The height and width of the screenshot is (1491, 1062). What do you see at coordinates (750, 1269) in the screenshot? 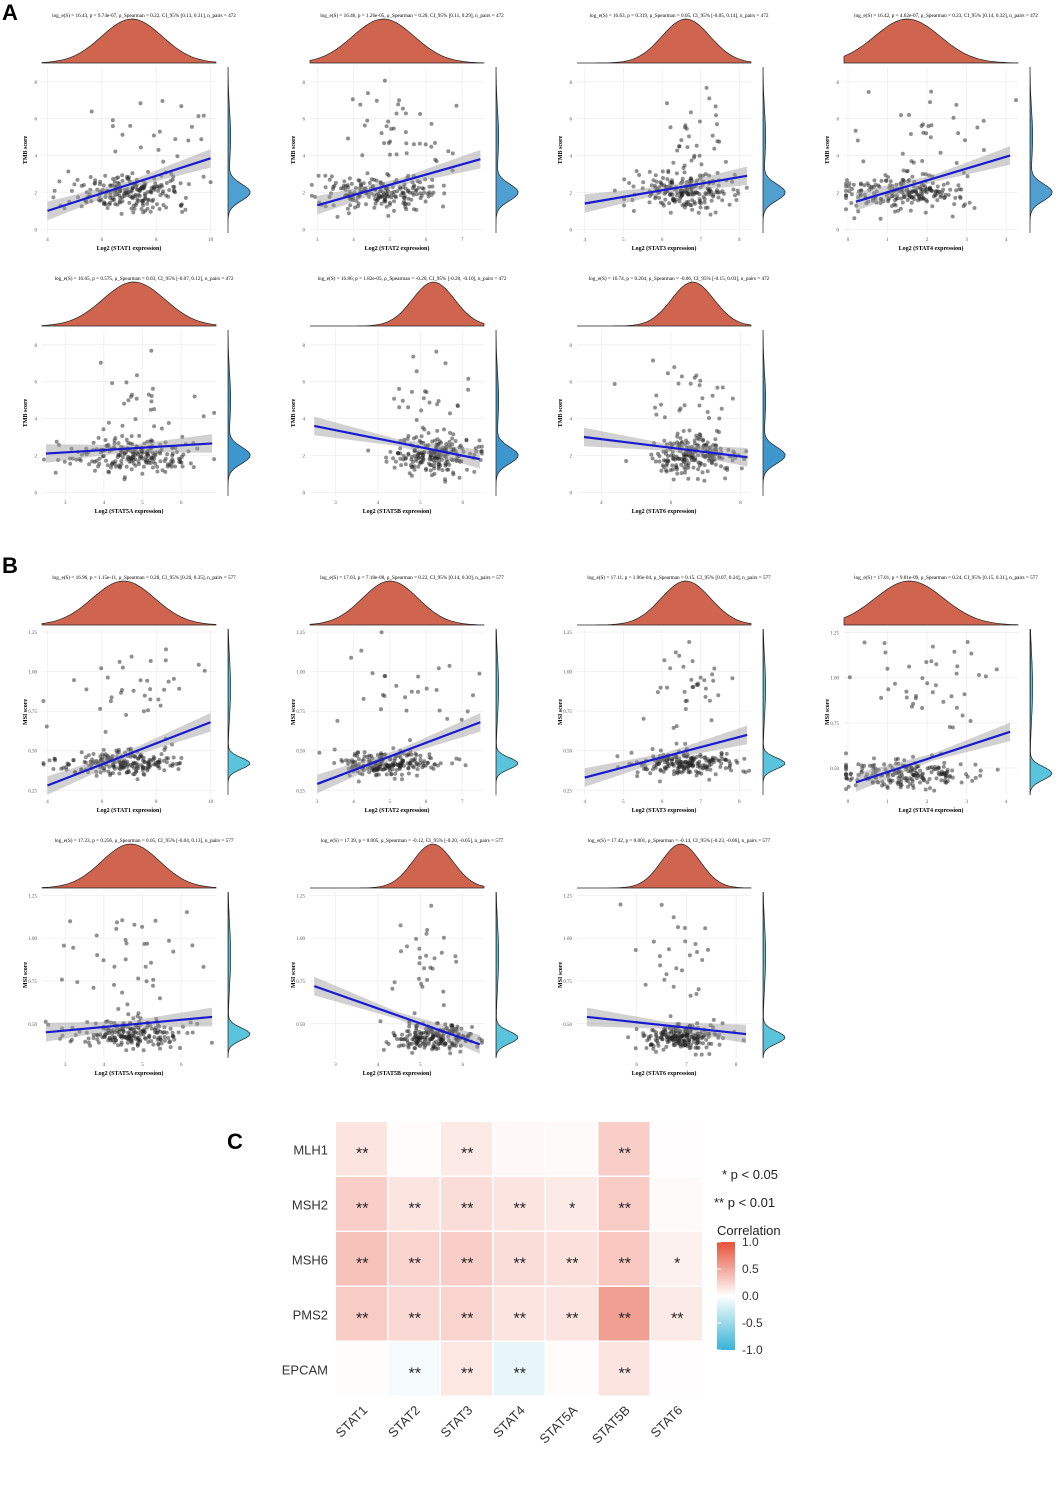
I see `legend-tick-label: 0.5` at bounding box center [750, 1269].